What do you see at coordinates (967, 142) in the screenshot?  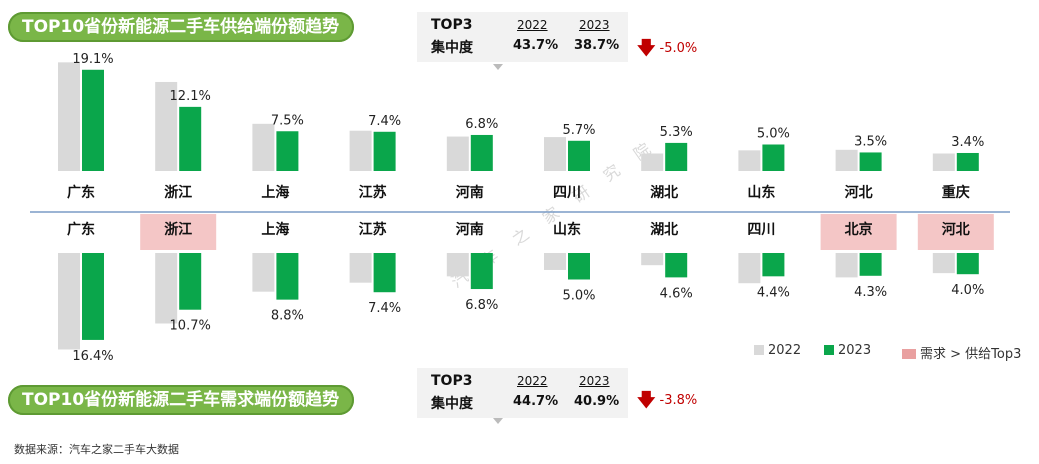 I see `supply-data-label: 3.4%` at bounding box center [967, 142].